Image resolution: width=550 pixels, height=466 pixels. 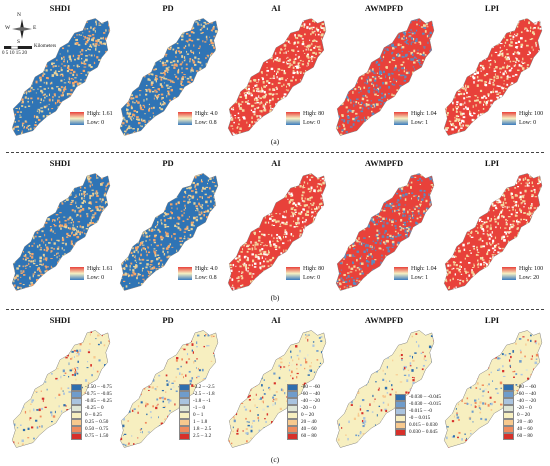 I want to click on scale-unit: Kilometers, so click(x=45, y=46).